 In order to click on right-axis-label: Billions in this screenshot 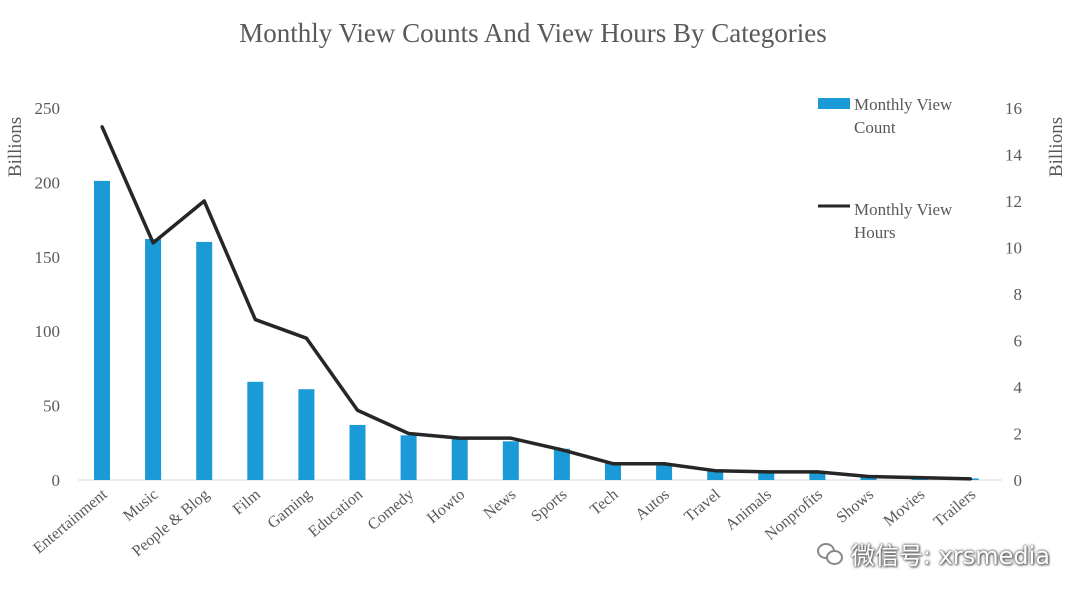, I will do `click(1056, 147)`.